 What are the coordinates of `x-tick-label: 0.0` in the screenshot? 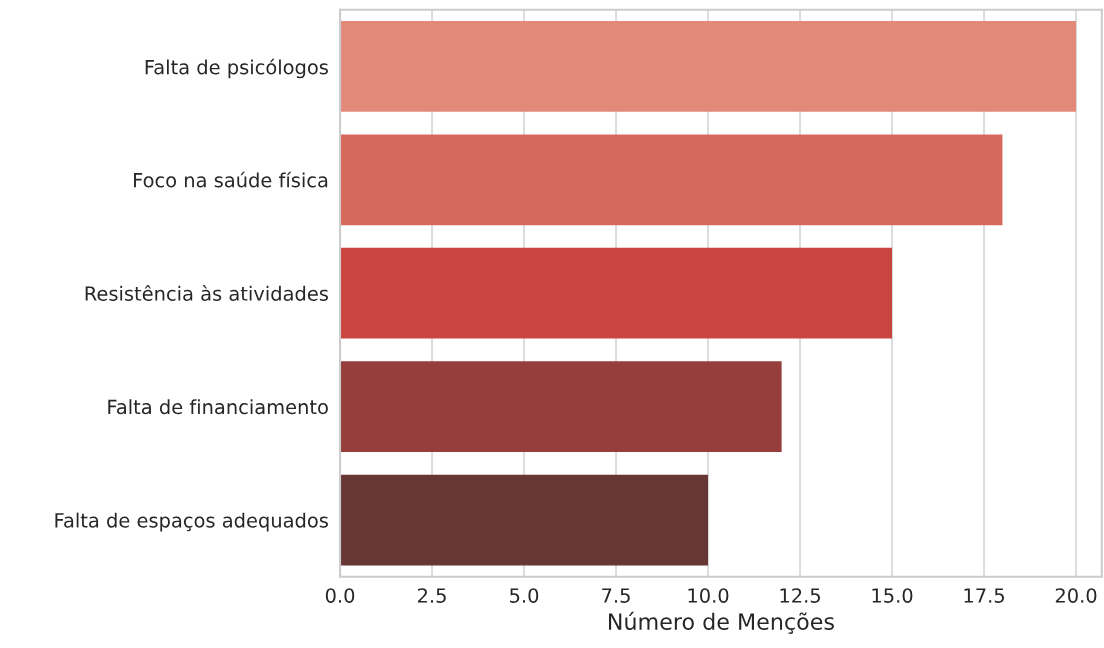 It's located at (340, 595).